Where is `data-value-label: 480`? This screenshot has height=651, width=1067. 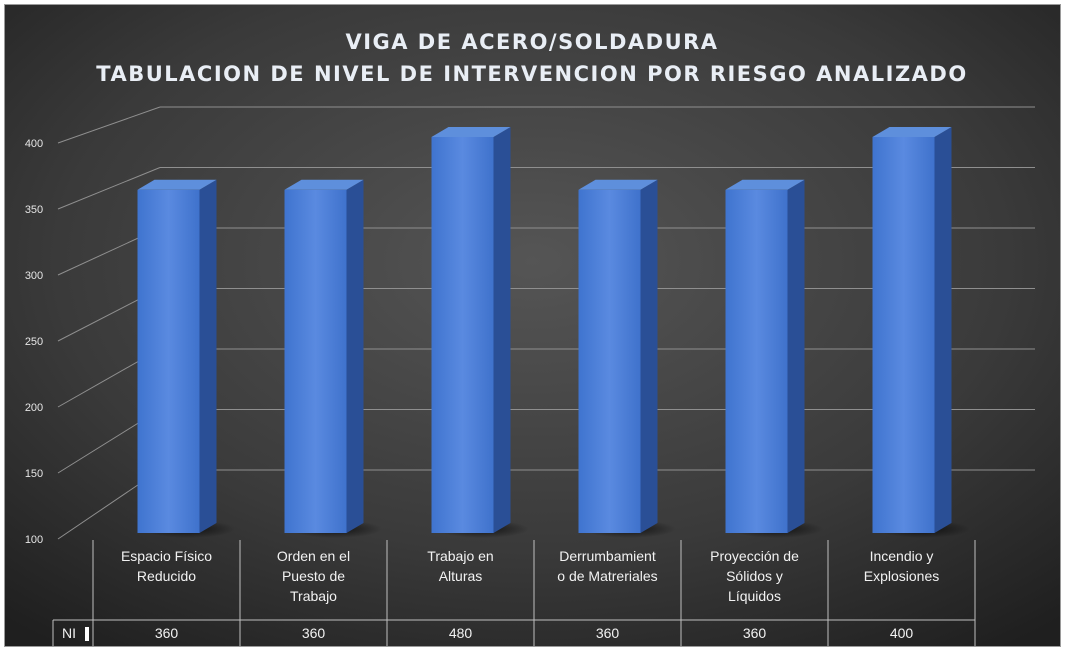 data-value-label: 480 is located at coordinates (461, 633).